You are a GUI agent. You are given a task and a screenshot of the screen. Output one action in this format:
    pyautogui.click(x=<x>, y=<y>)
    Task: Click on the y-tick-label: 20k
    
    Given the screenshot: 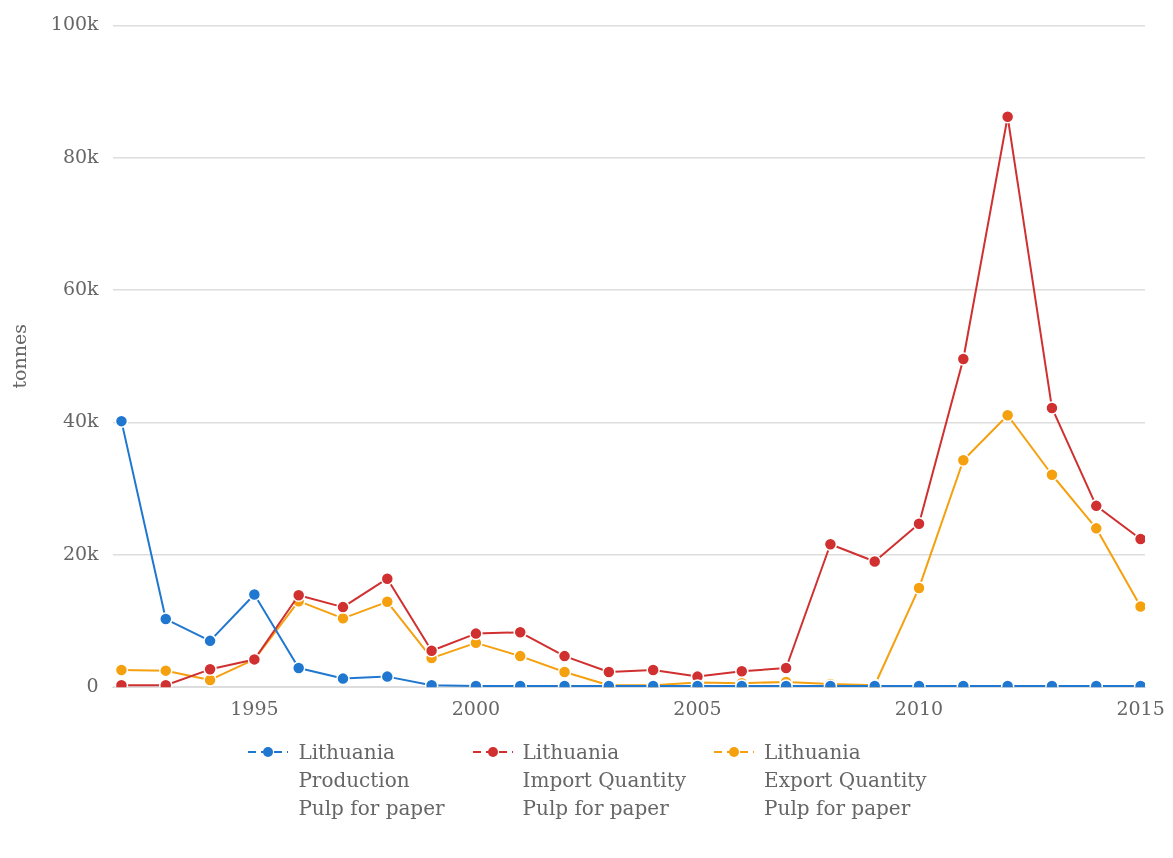 What is the action you would take?
    pyautogui.click(x=81, y=552)
    